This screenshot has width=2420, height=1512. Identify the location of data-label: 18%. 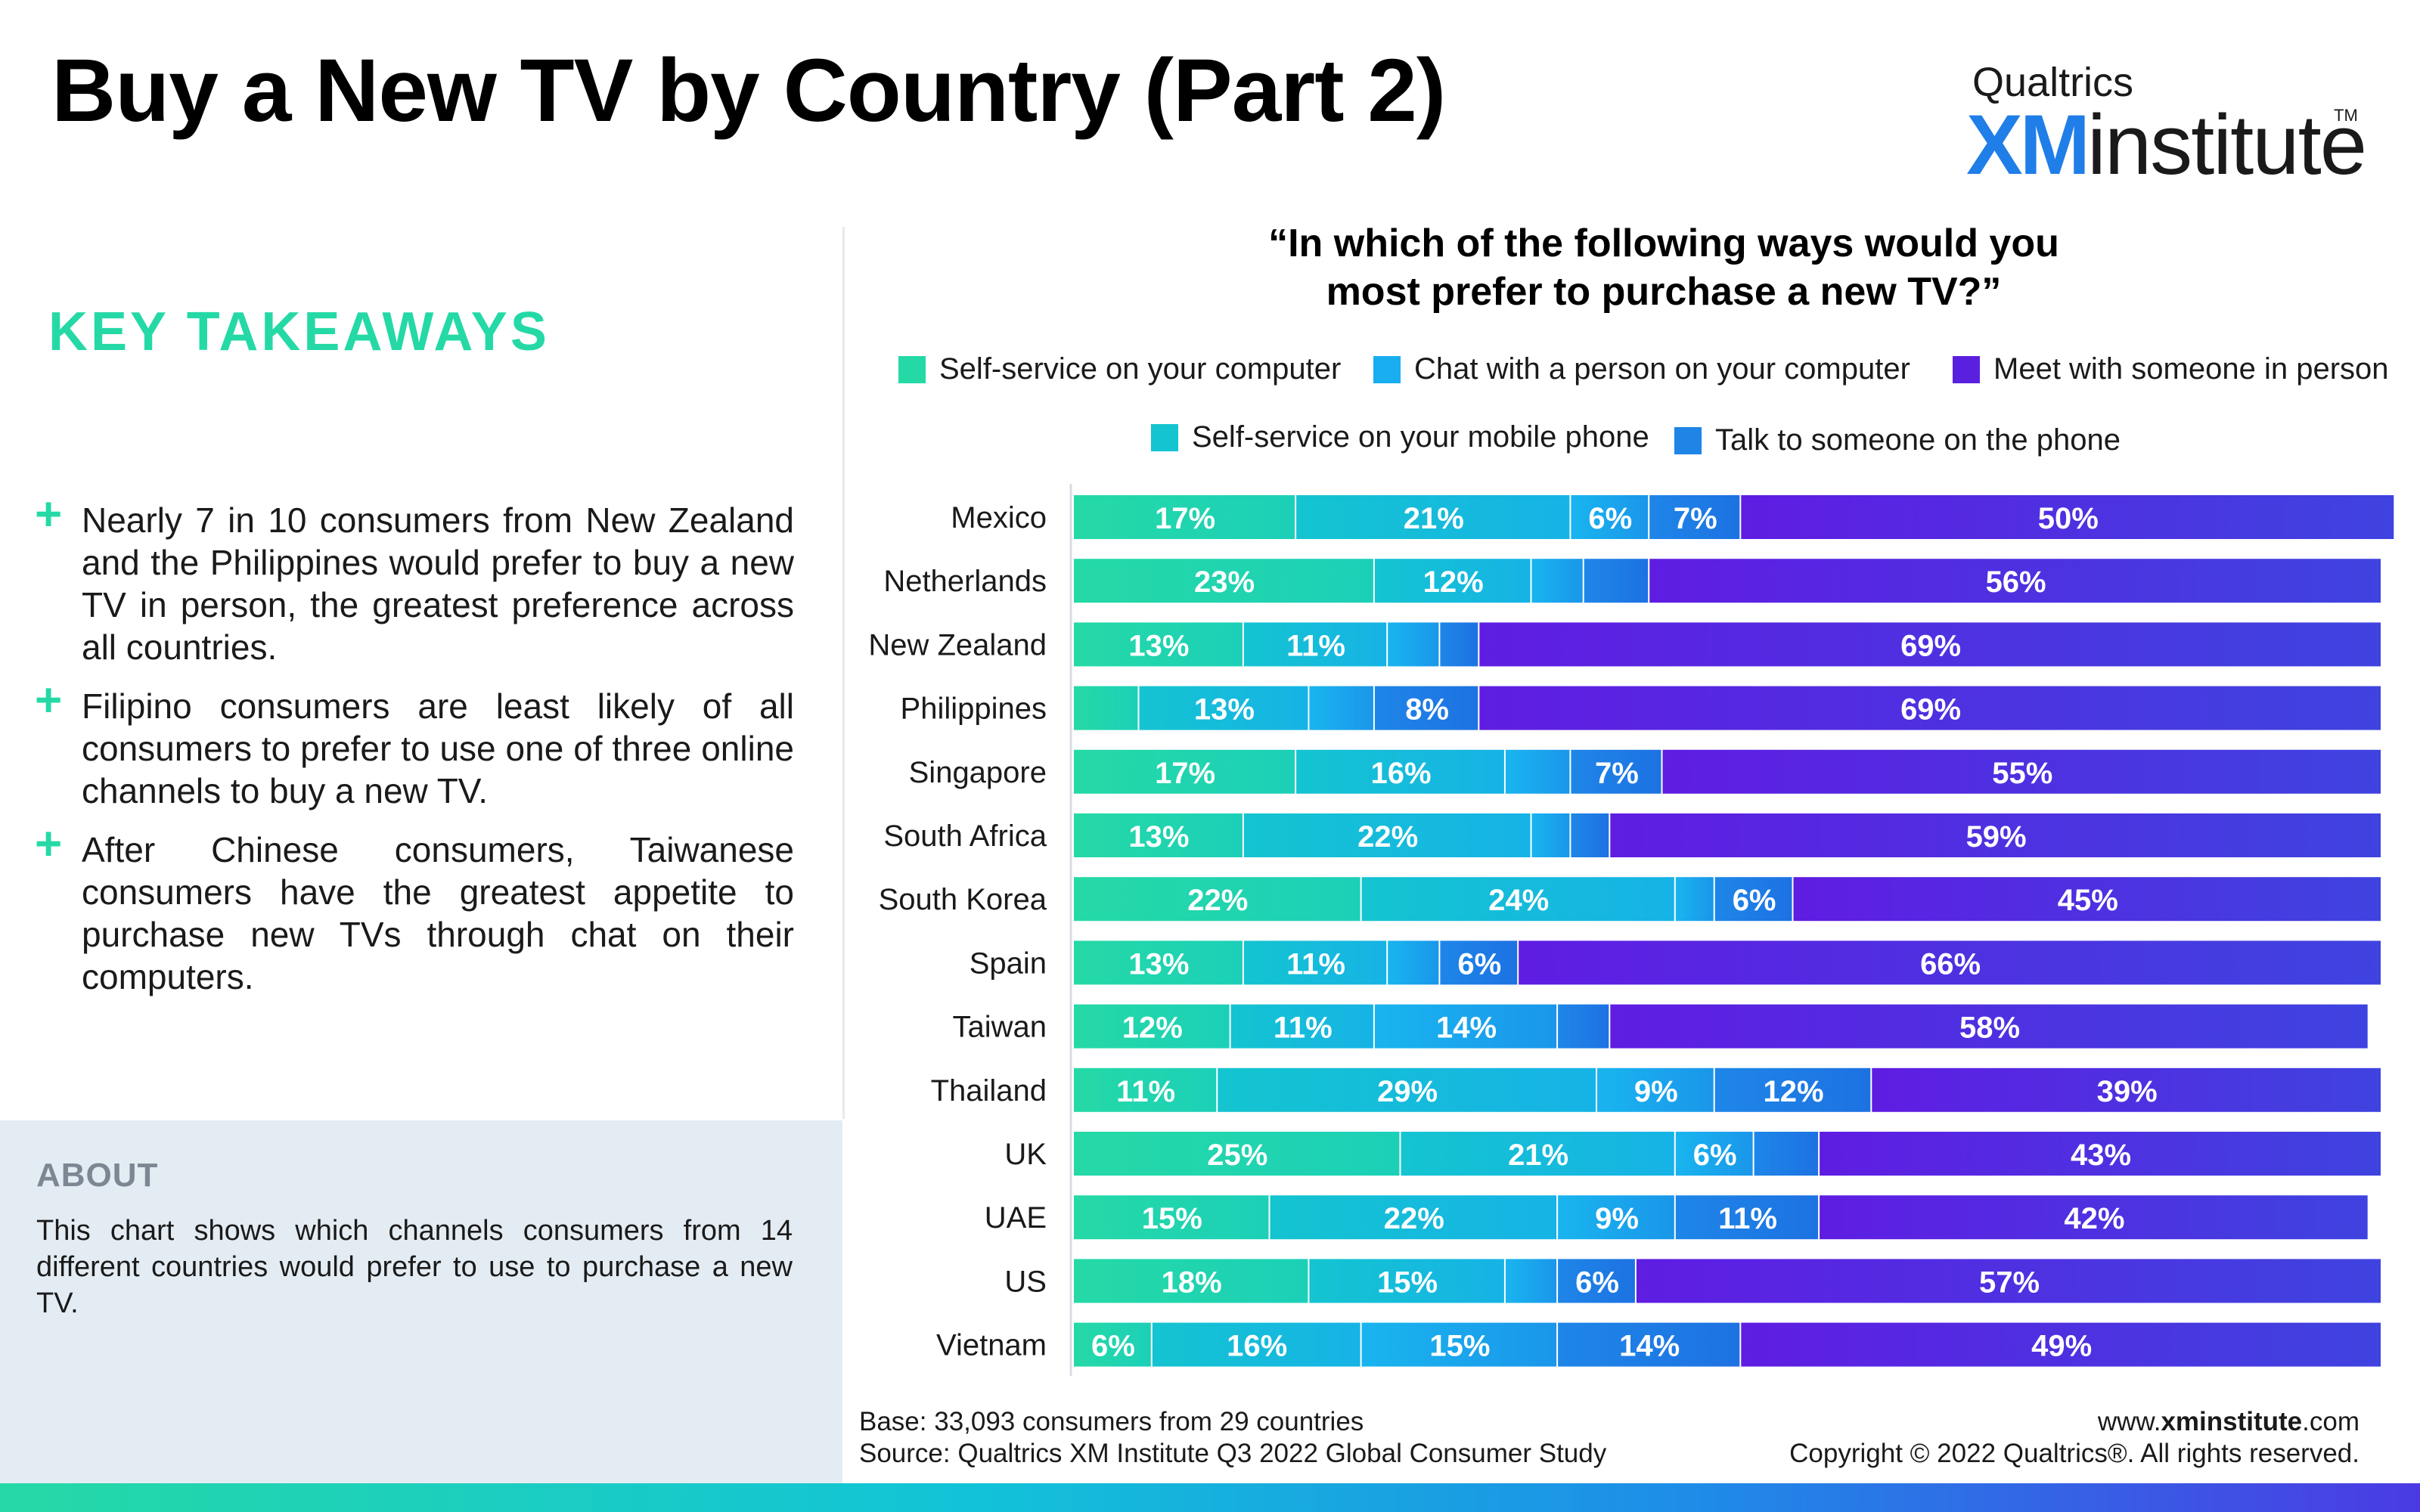
(1192, 1282).